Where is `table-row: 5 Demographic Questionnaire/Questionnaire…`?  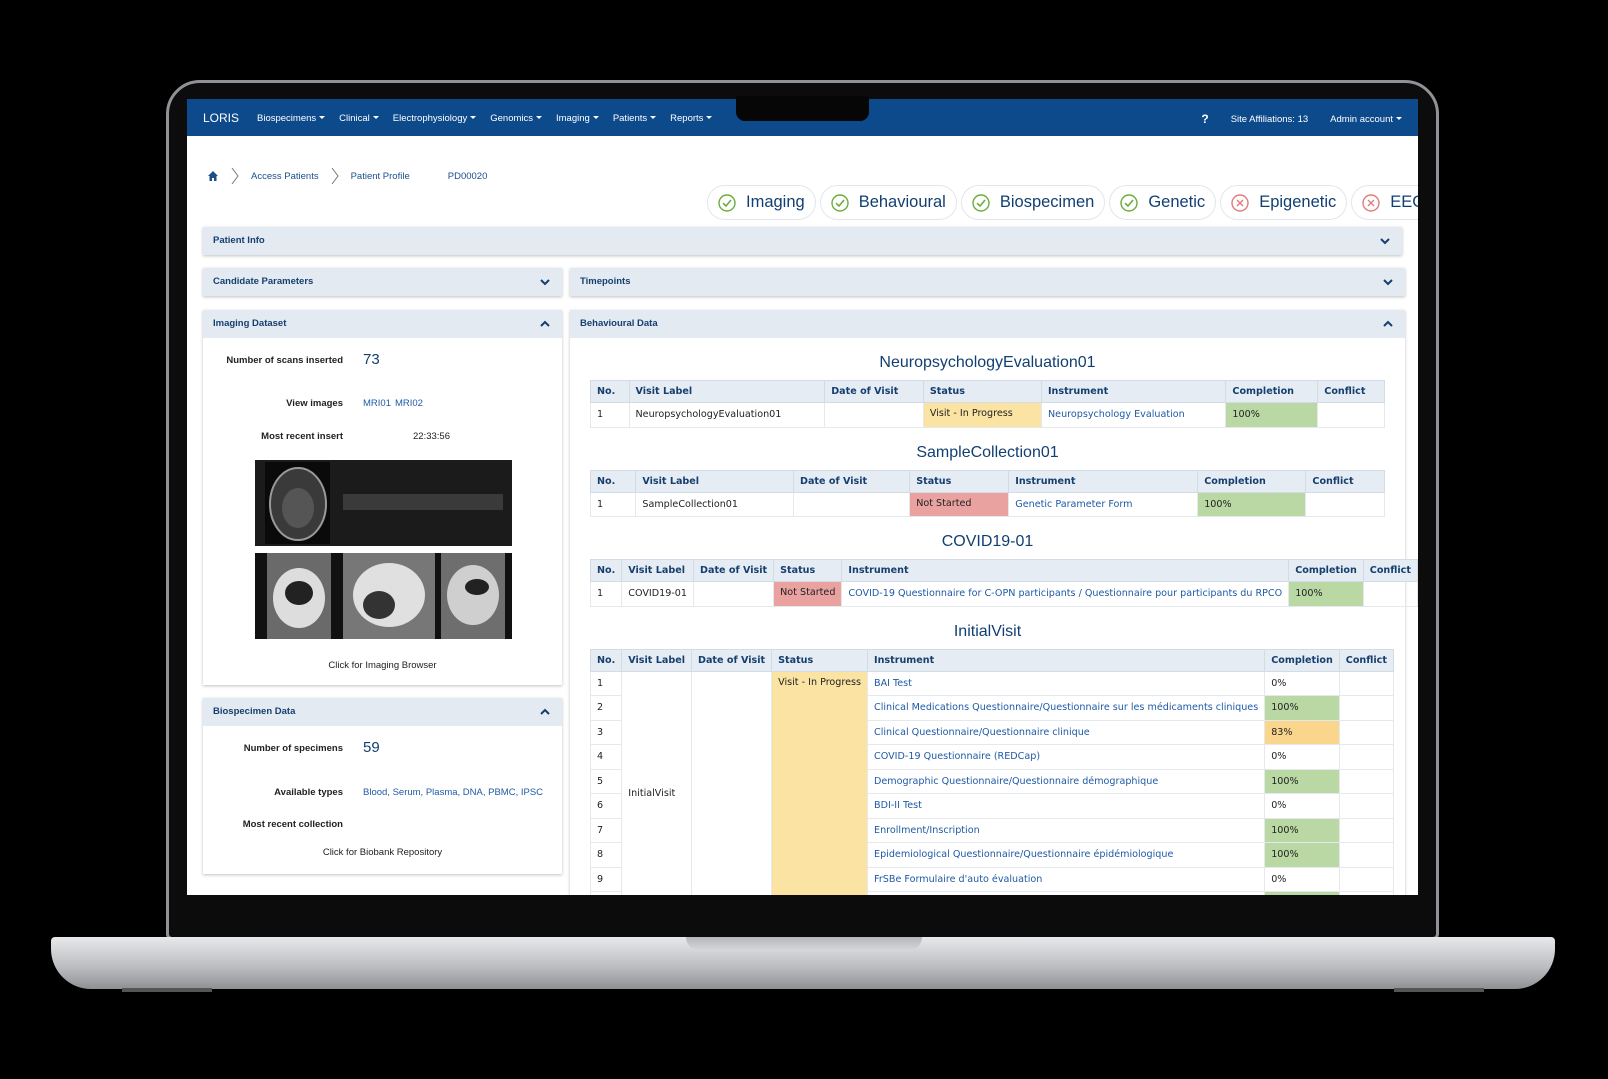
table-row: 5 Demographic Questionnaire/Questionnaire… is located at coordinates (991, 781).